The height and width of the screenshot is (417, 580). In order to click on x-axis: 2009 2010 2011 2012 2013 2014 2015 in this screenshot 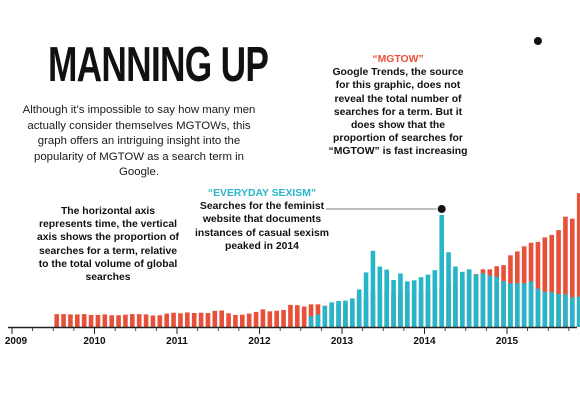, I will do `click(291, 336)`.